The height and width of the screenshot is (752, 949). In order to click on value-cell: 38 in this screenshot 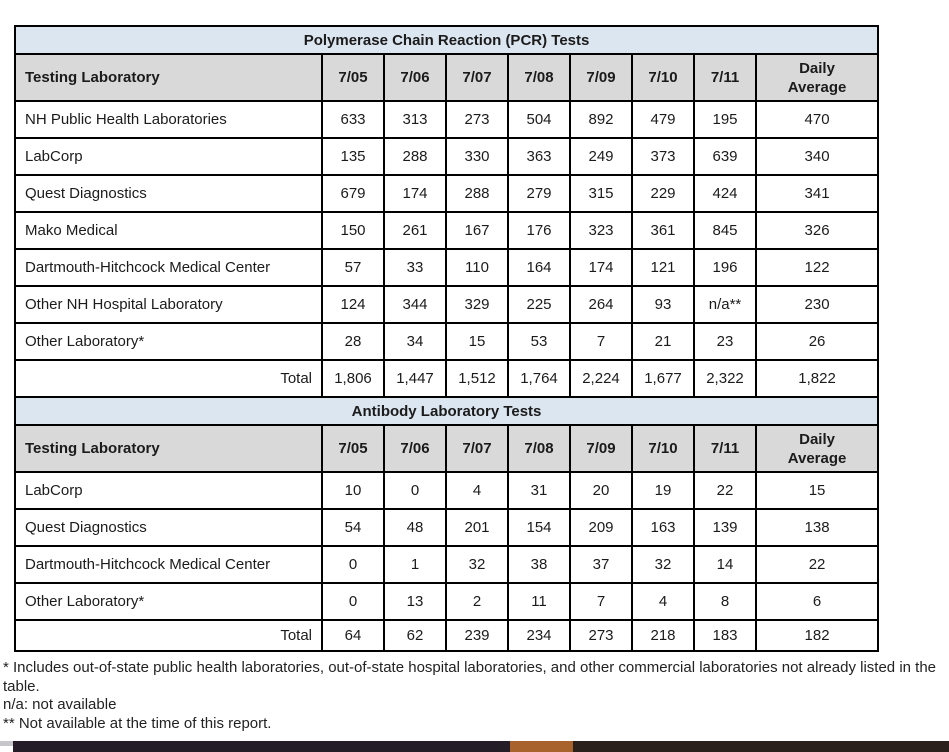, I will do `click(539, 564)`.